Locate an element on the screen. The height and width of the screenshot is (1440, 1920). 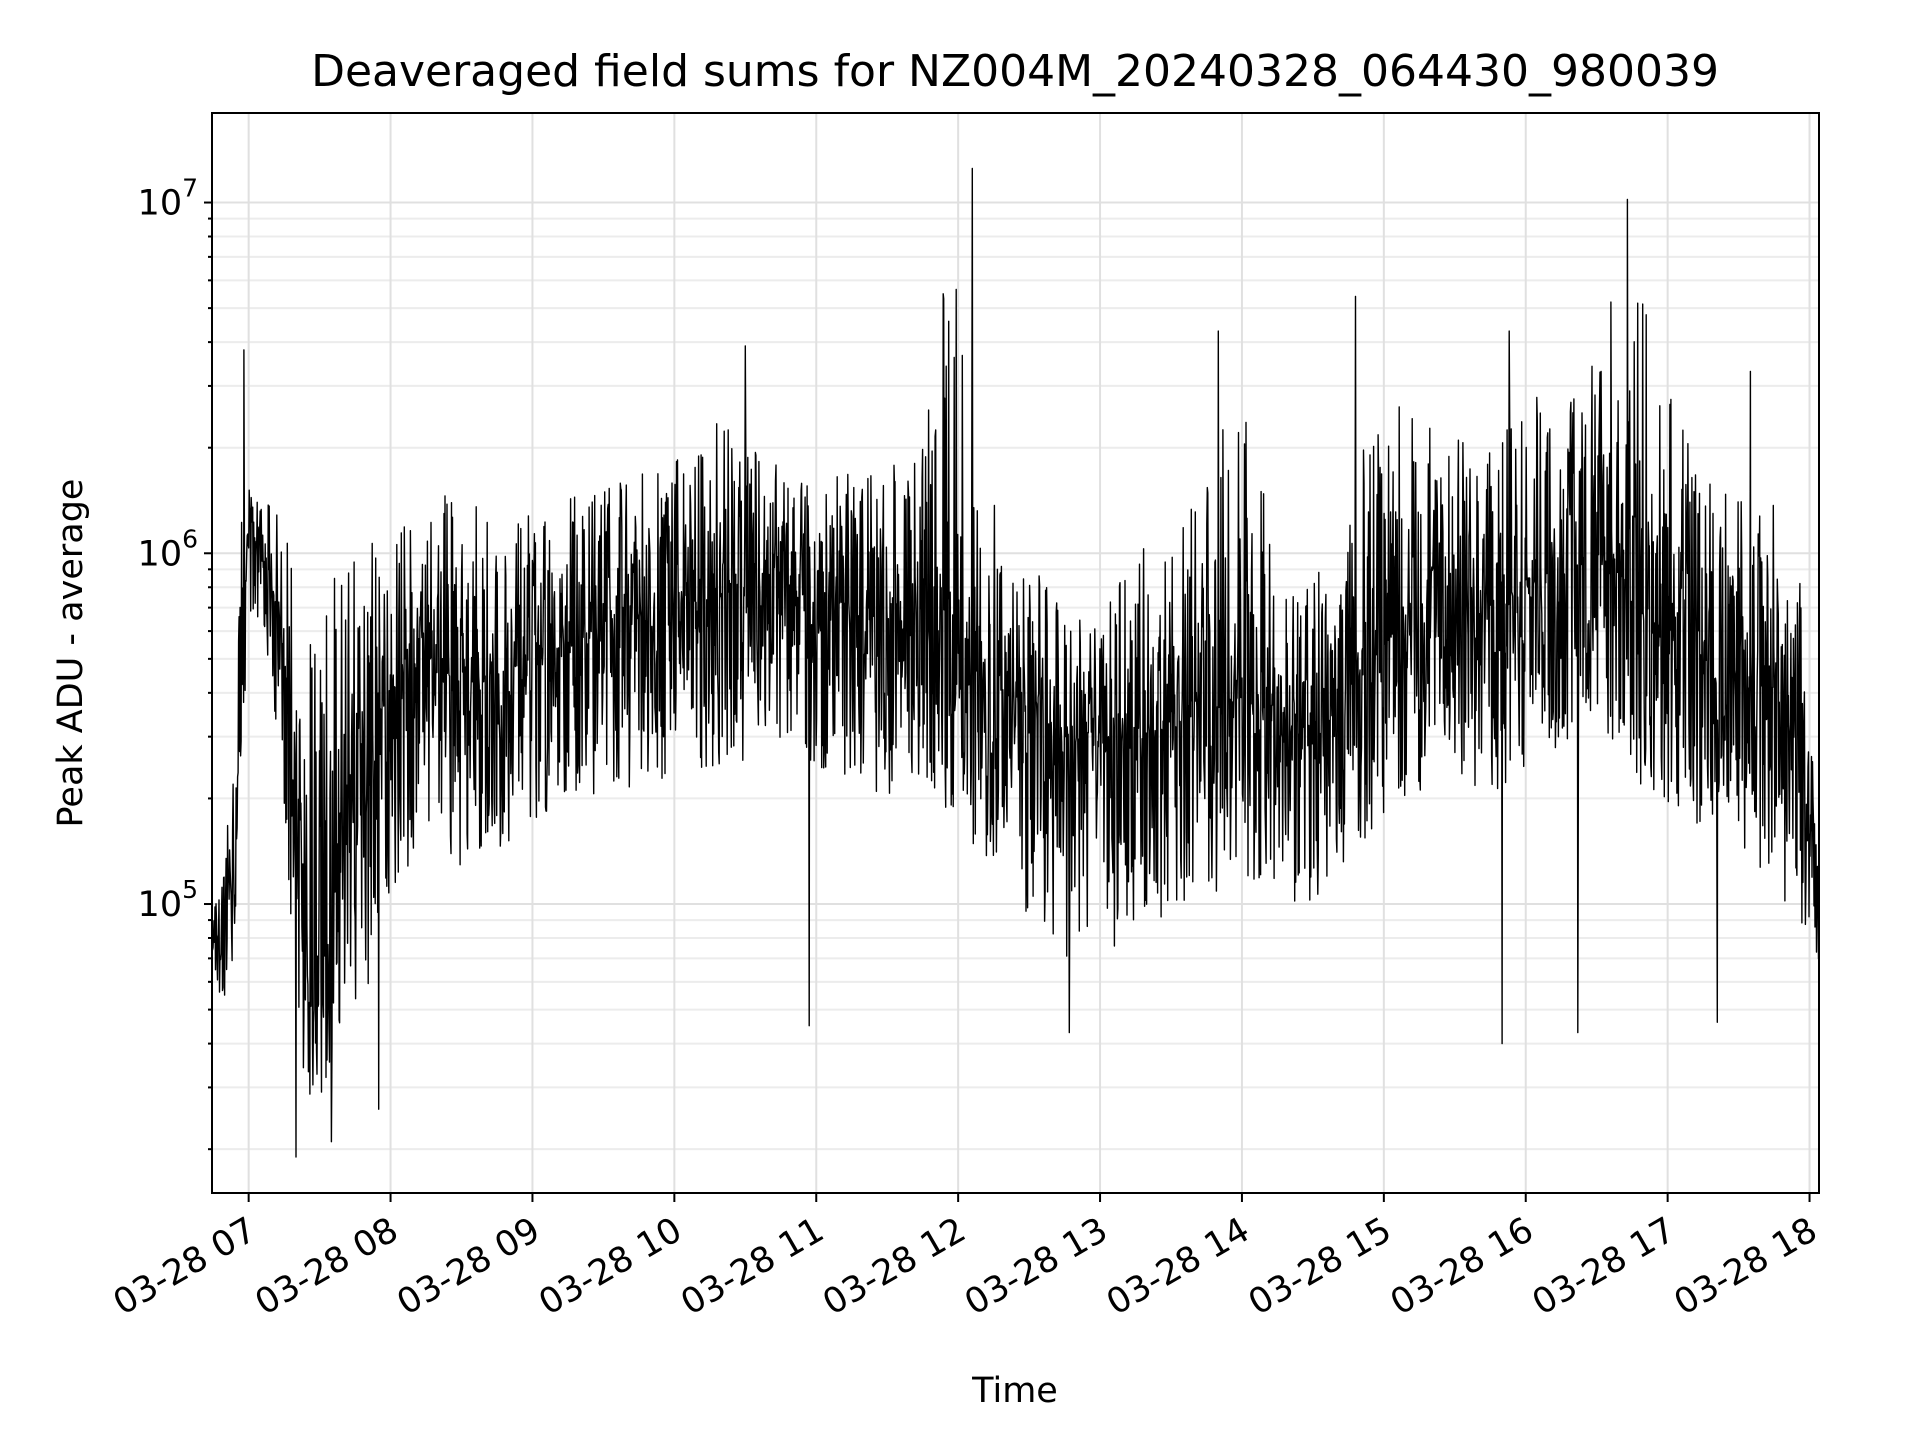
x-tick-label: 03-28 08 is located at coordinates (327, 1266).